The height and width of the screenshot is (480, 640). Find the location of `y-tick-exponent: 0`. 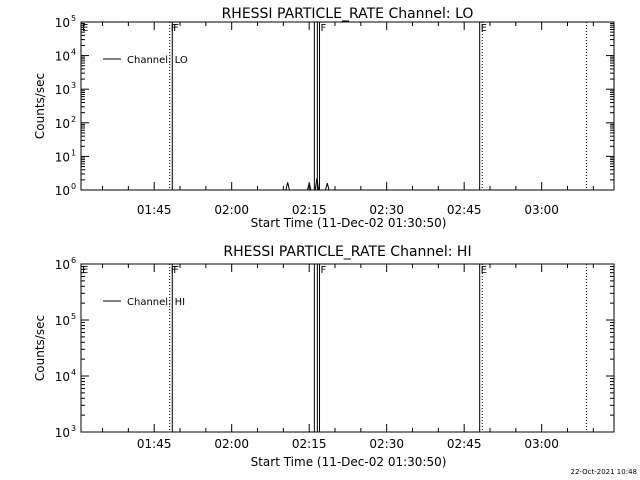

y-tick-exponent: 0 is located at coordinates (73, 186).